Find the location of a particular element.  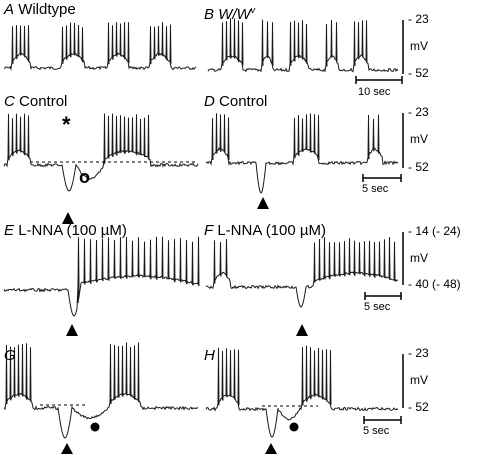

time-label-row4: 5 sec is located at coordinates (376, 431).